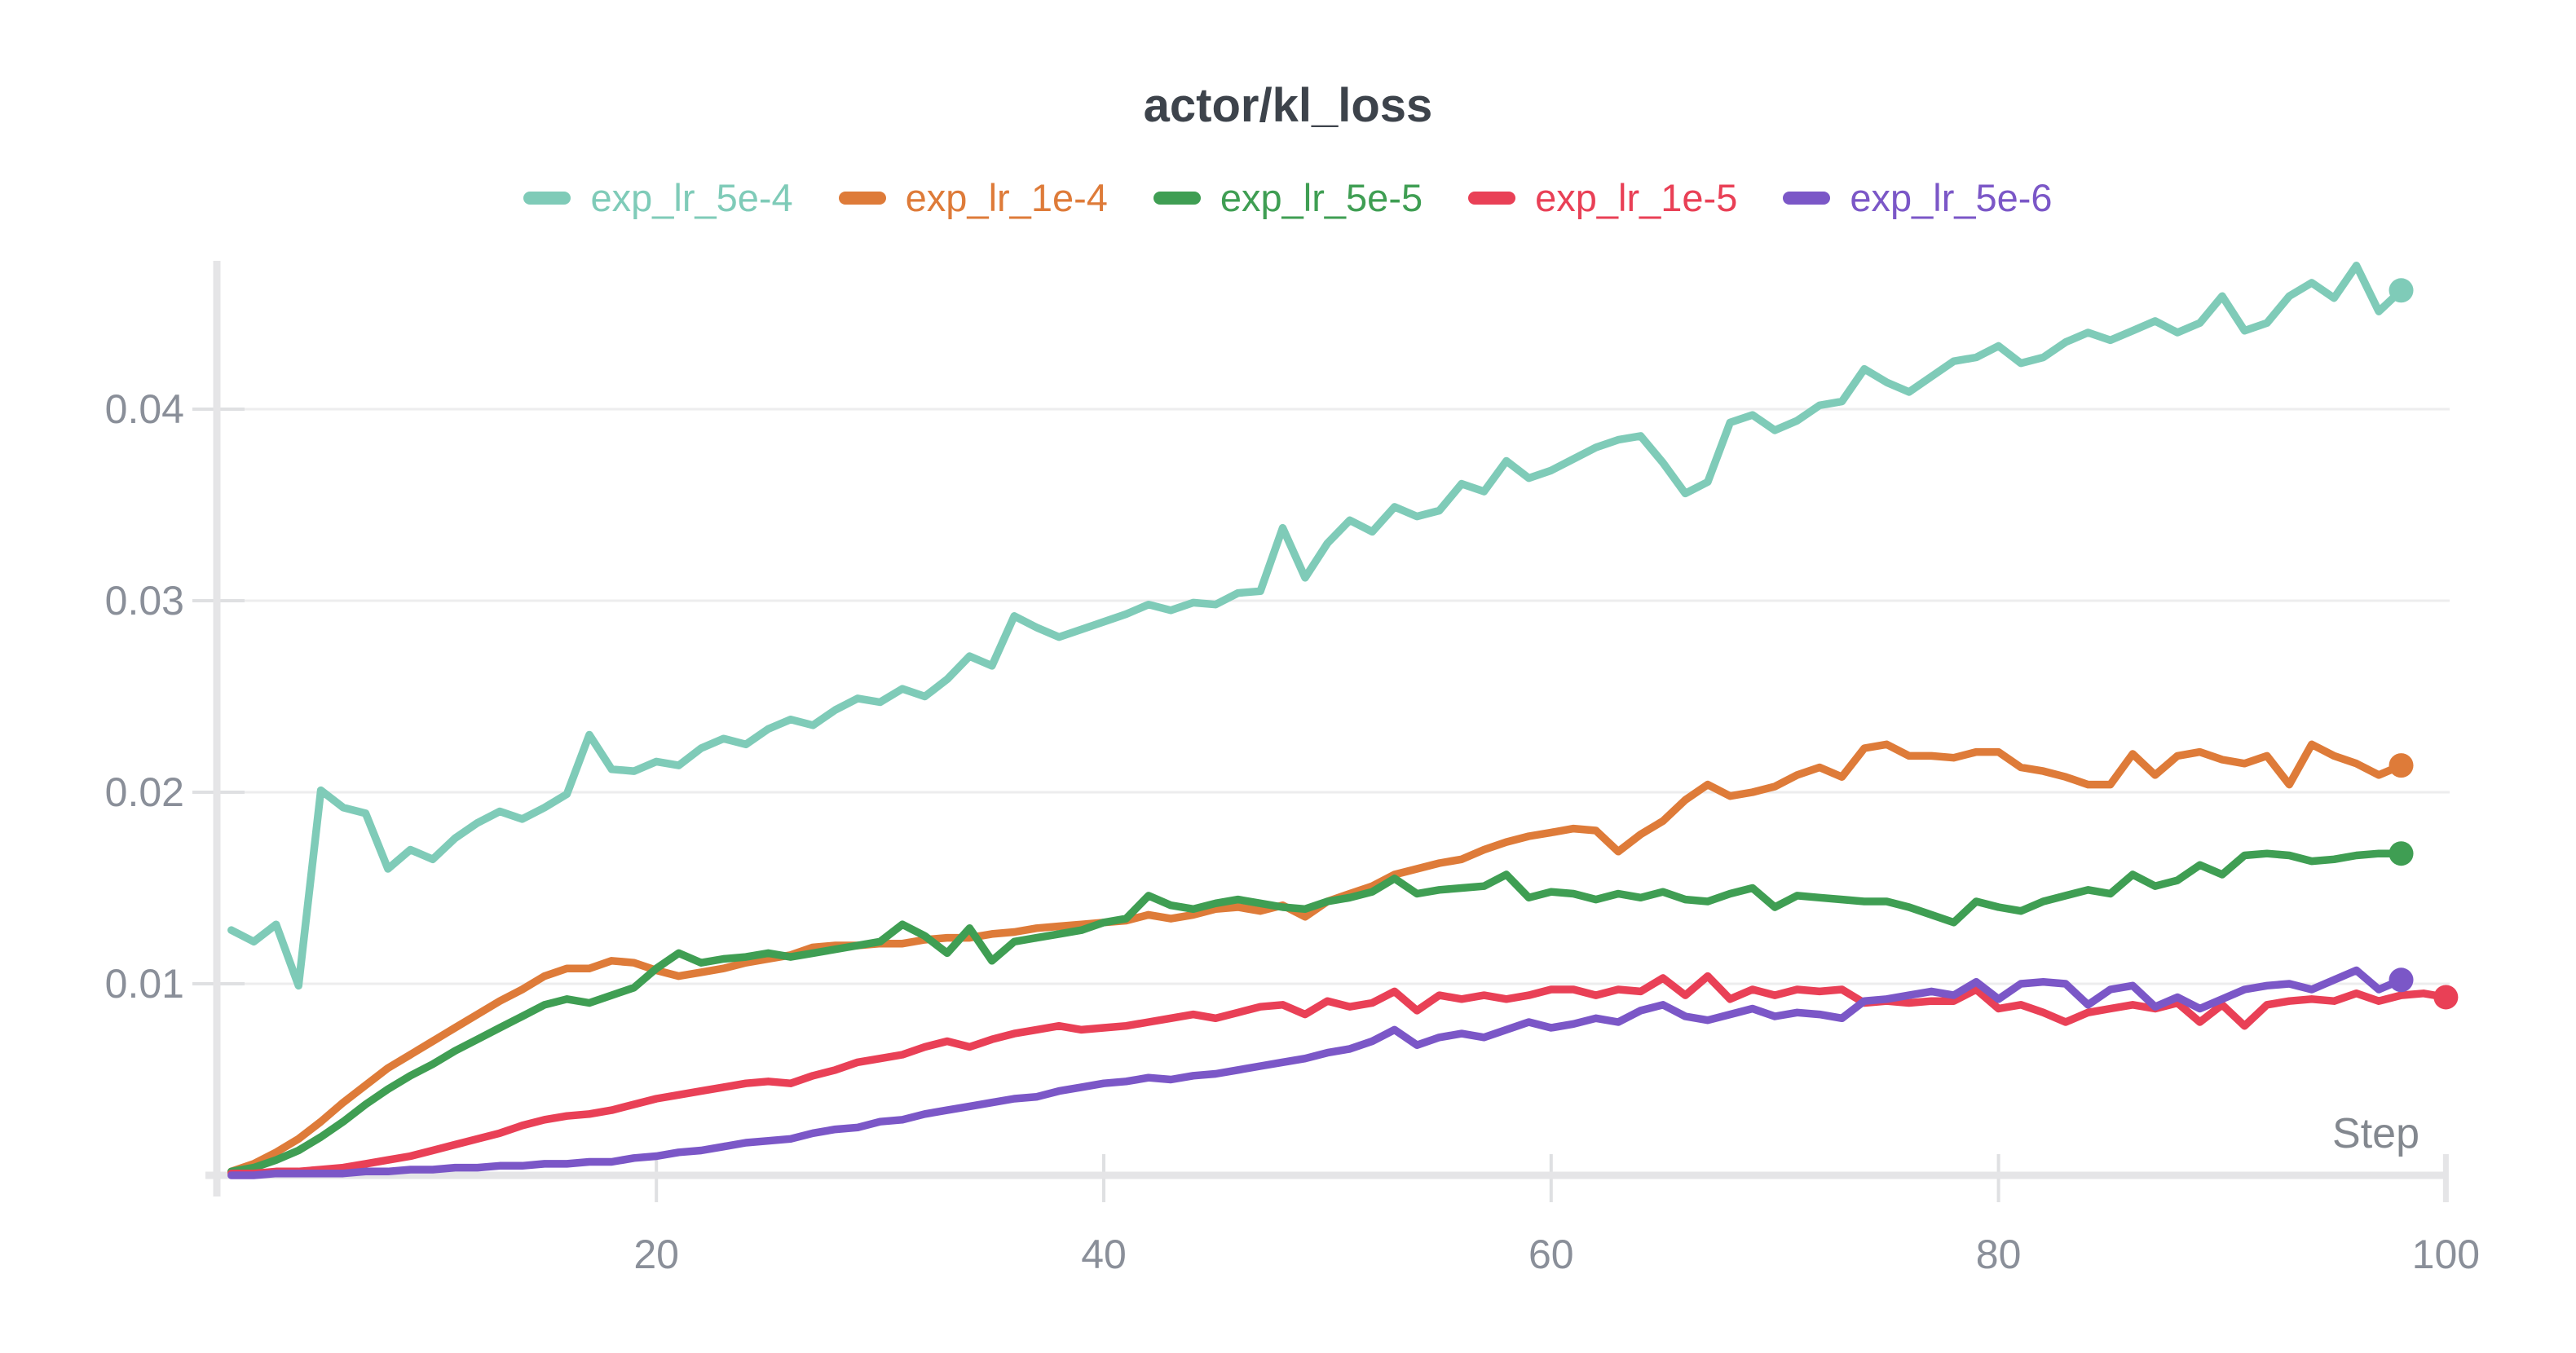 Image resolution: width=2576 pixels, height=1353 pixels. I want to click on x-tick-label-20: 20, so click(656, 1254).